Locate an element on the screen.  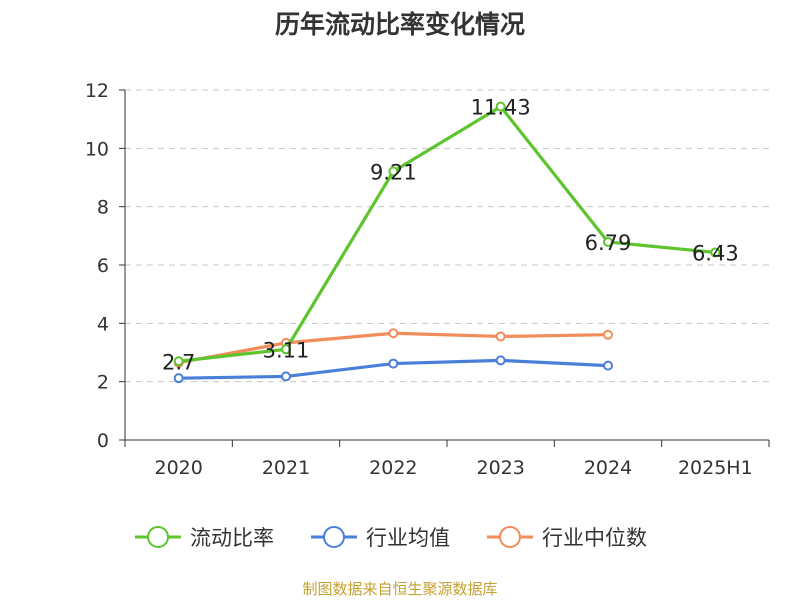
chart-title: 历年流动比率变化情况 is located at coordinates (400, 24).